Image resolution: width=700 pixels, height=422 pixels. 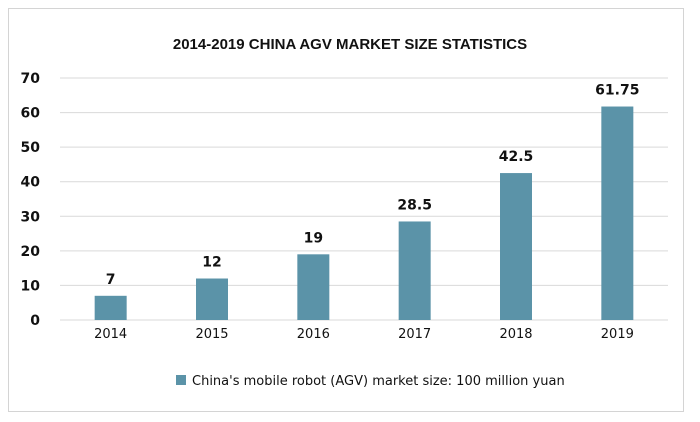 I want to click on y-axis-ticks: 0 10 20 30 40 50 60 70, so click(x=31, y=200).